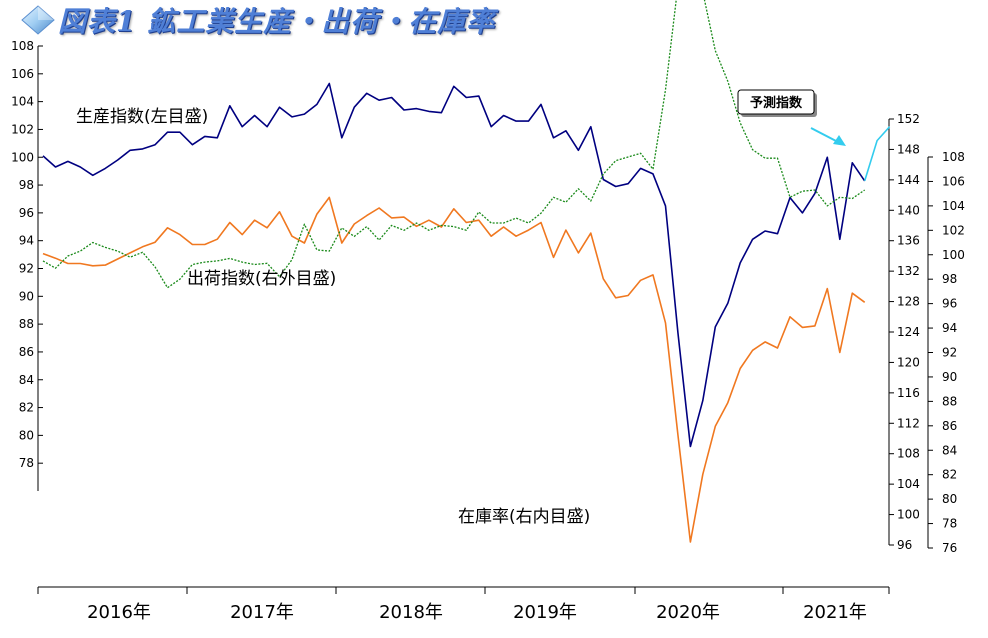 This screenshot has height=638, width=988. Describe the element at coordinates (22, 129) in the screenshot. I see `left-axis-tick-label: 102` at that location.